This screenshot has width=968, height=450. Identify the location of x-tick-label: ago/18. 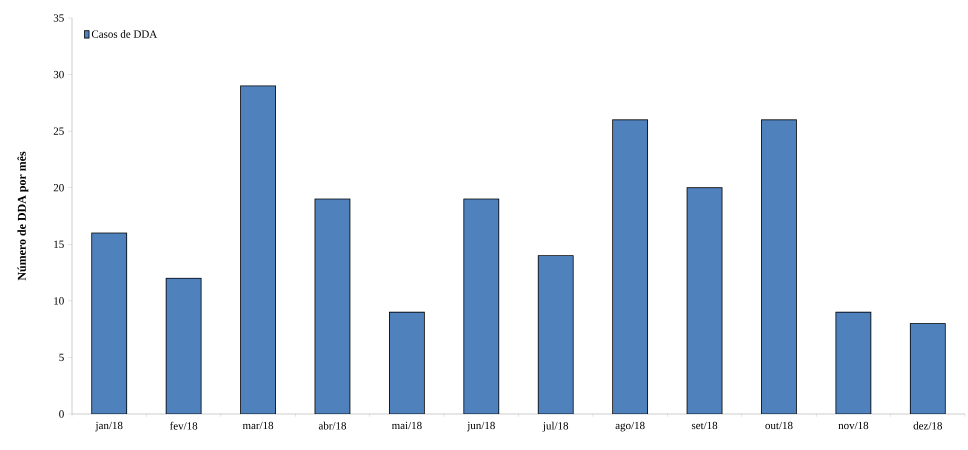
(630, 427).